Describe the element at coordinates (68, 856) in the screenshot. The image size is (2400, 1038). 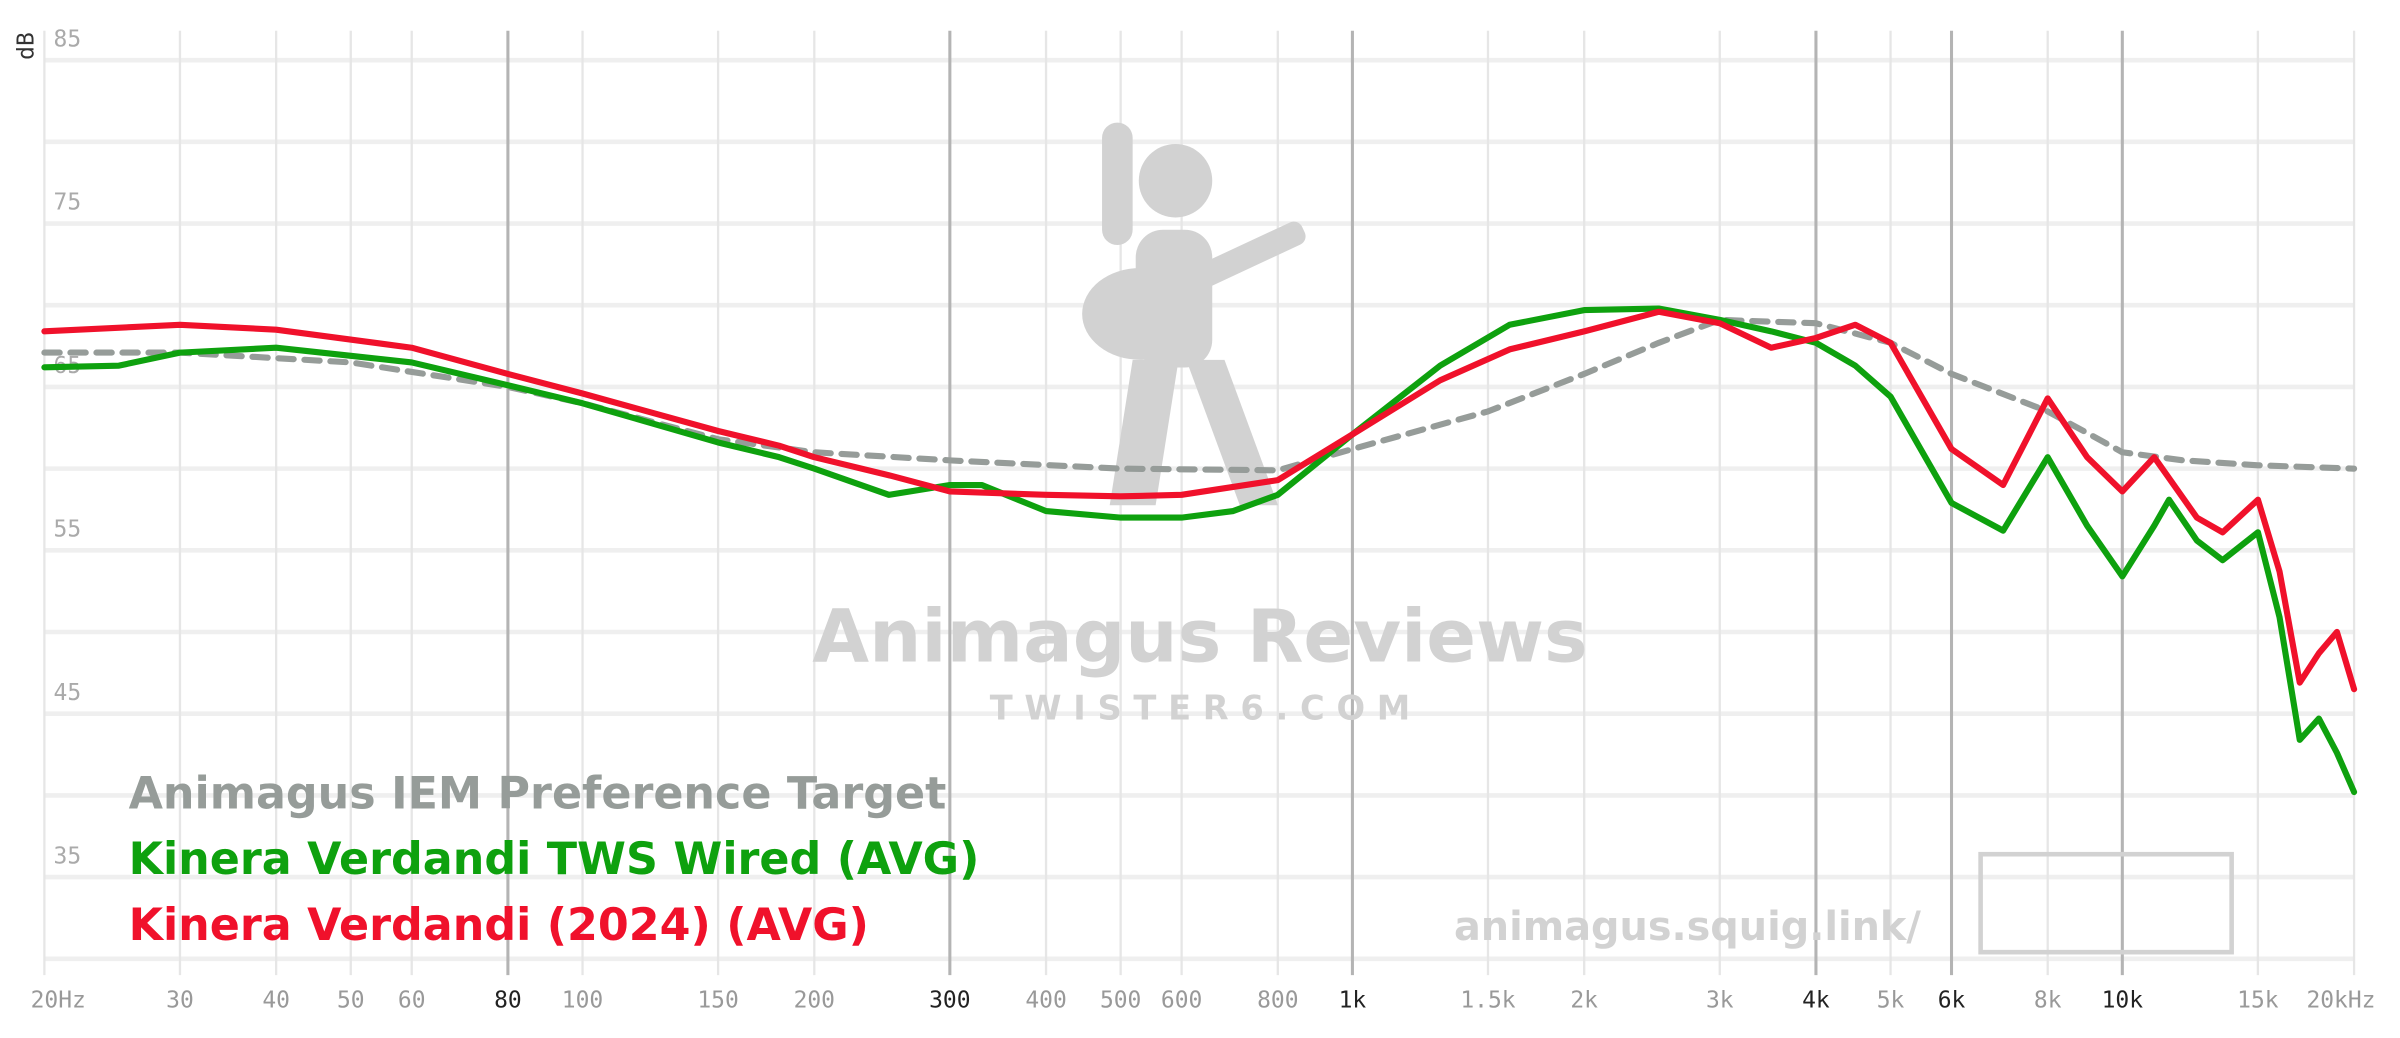
I see `y-tick-label: 35` at that location.